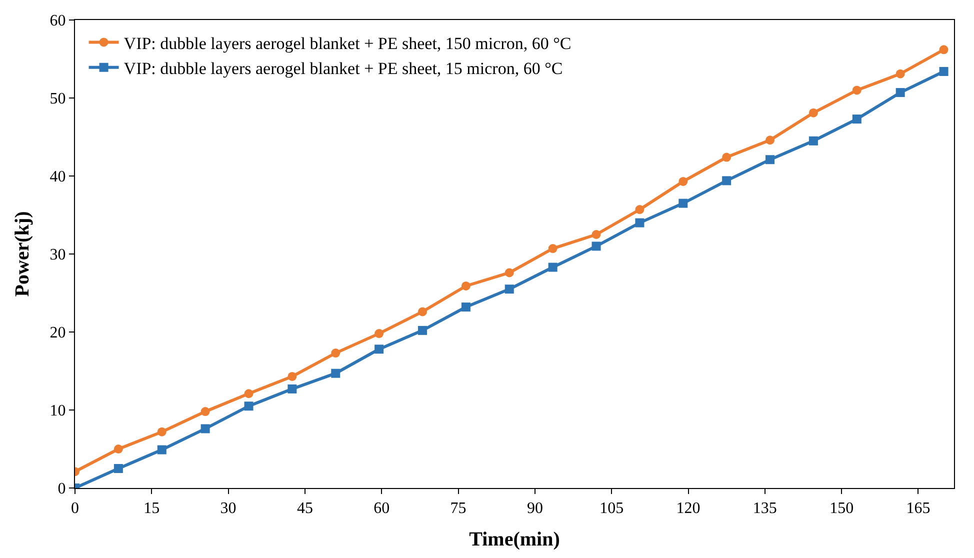 The image size is (974, 558). What do you see at coordinates (58, 21) in the screenshot?
I see `y-tick-label: 60` at bounding box center [58, 21].